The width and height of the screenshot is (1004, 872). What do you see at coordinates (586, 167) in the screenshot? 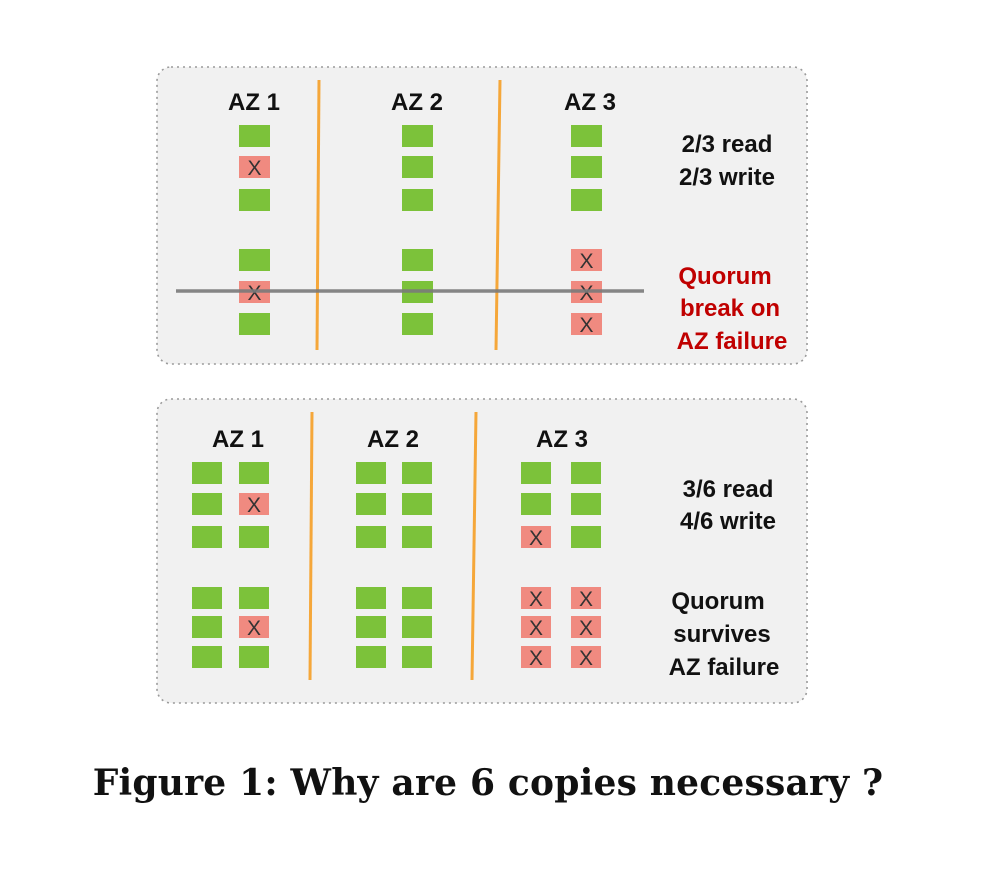
I see `top-copy-az3-c0-r1-ok` at bounding box center [586, 167].